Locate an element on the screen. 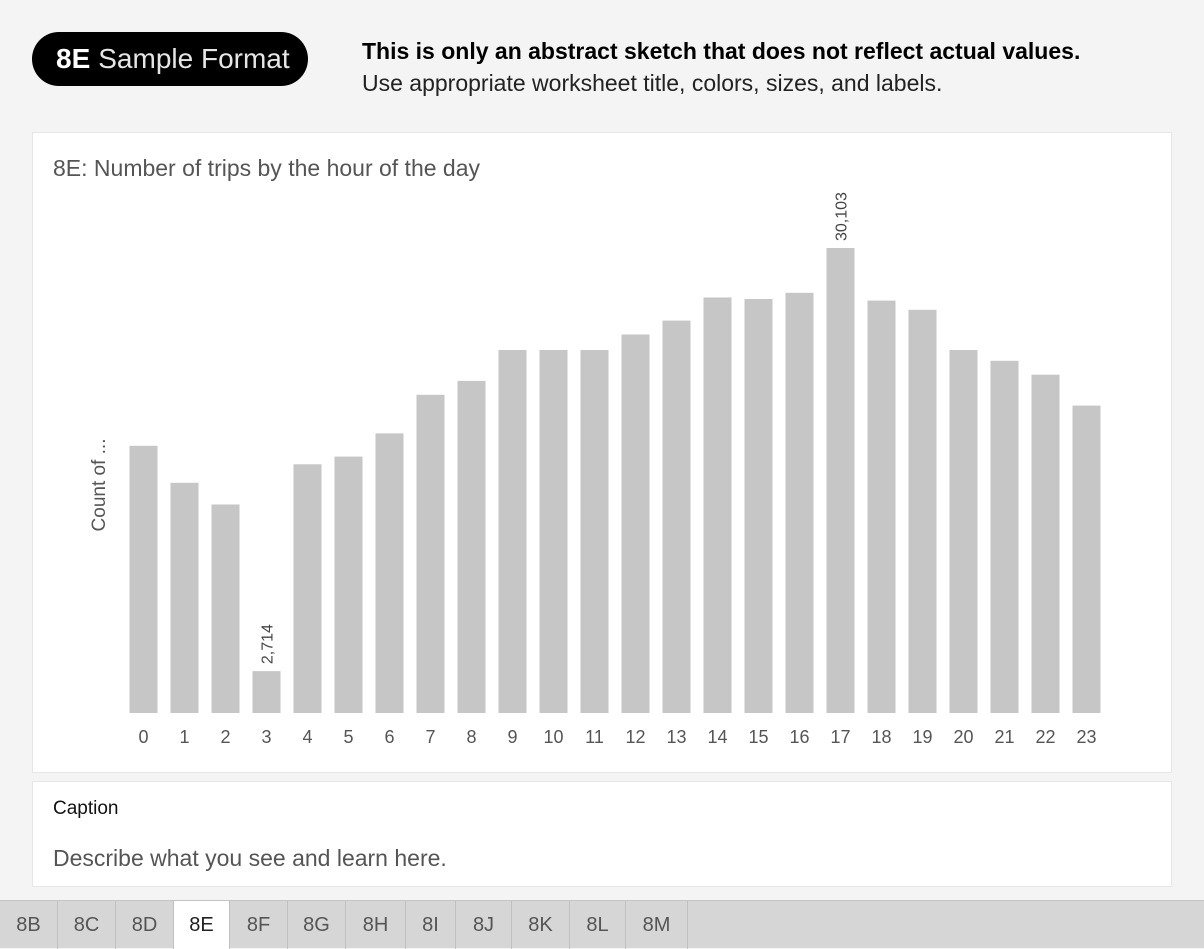 The image size is (1204, 949). bar-data-label: 2,714 is located at coordinates (268, 644).